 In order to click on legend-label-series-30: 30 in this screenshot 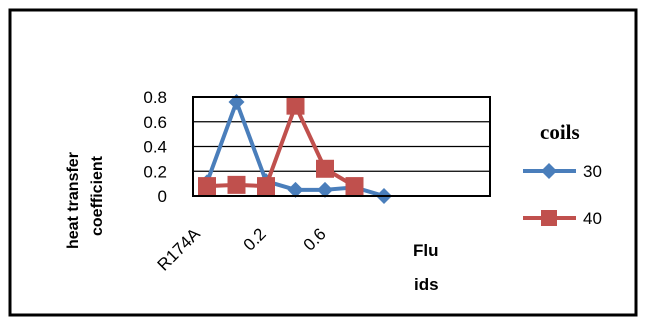, I will do `click(592, 171)`.